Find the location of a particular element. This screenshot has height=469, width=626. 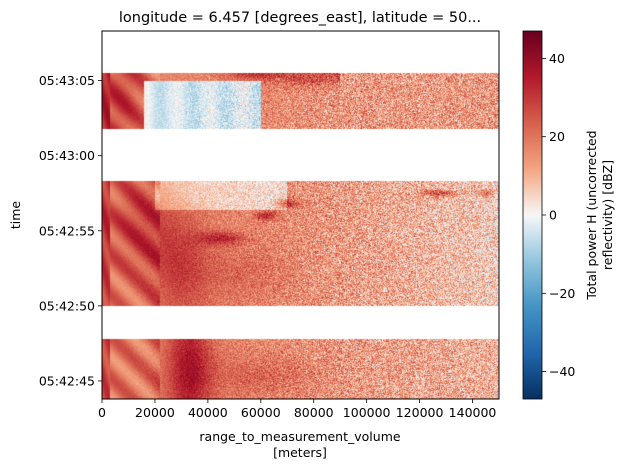

x-tick-label: 20000 is located at coordinates (155, 412).